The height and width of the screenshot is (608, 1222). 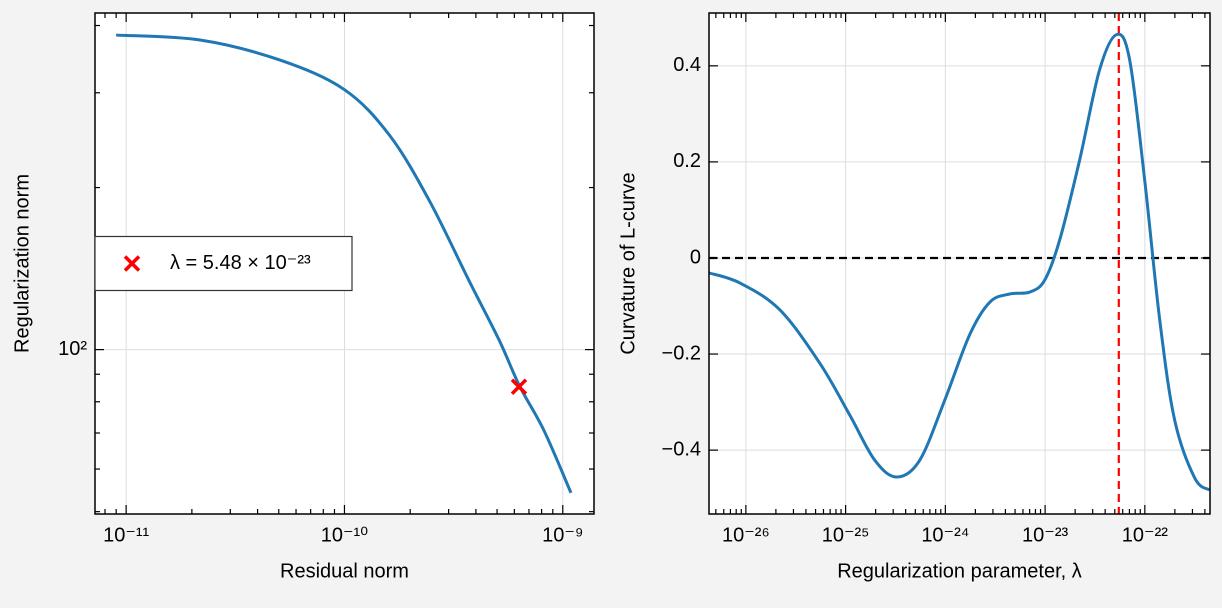 I want to click on marker-stroke, so click(x=519, y=387).